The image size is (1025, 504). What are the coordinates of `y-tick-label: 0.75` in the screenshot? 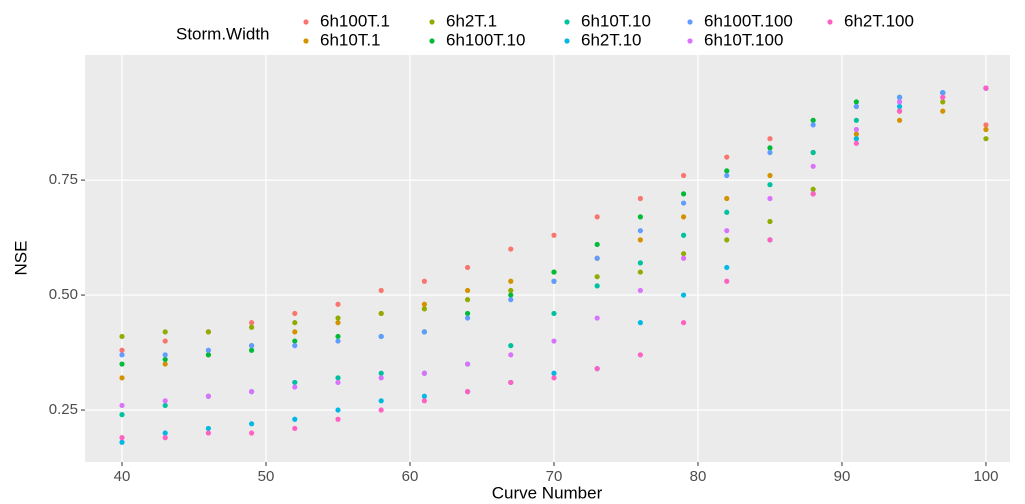 It's located at (63, 179).